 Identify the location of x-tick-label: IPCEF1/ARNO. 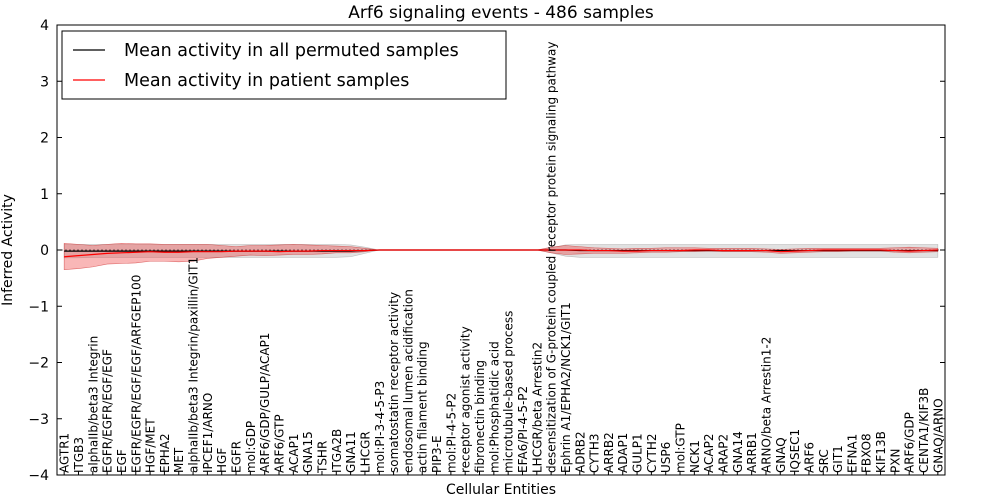
(208, 433).